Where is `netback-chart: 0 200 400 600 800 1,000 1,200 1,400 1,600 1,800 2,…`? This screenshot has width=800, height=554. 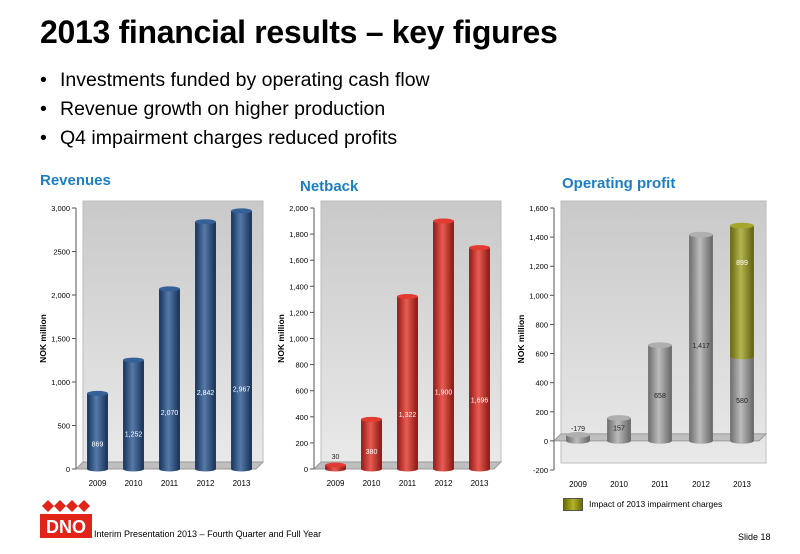
netback-chart: 0 200 400 600 800 1,000 1,200 1,400 1,600 1,800 2,… is located at coordinates (389, 344).